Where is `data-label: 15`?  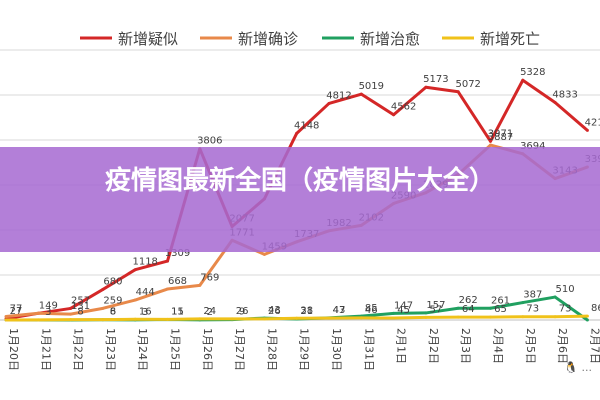 data-label: 15 is located at coordinates (177, 311).